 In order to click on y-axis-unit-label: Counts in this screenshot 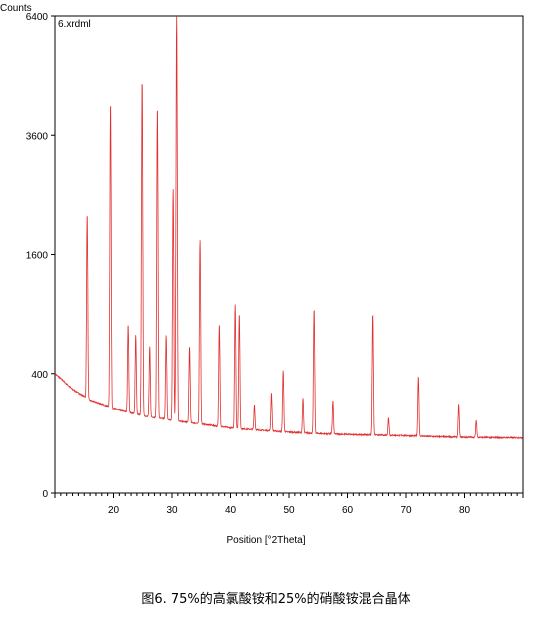, I will do `click(16, 8)`.